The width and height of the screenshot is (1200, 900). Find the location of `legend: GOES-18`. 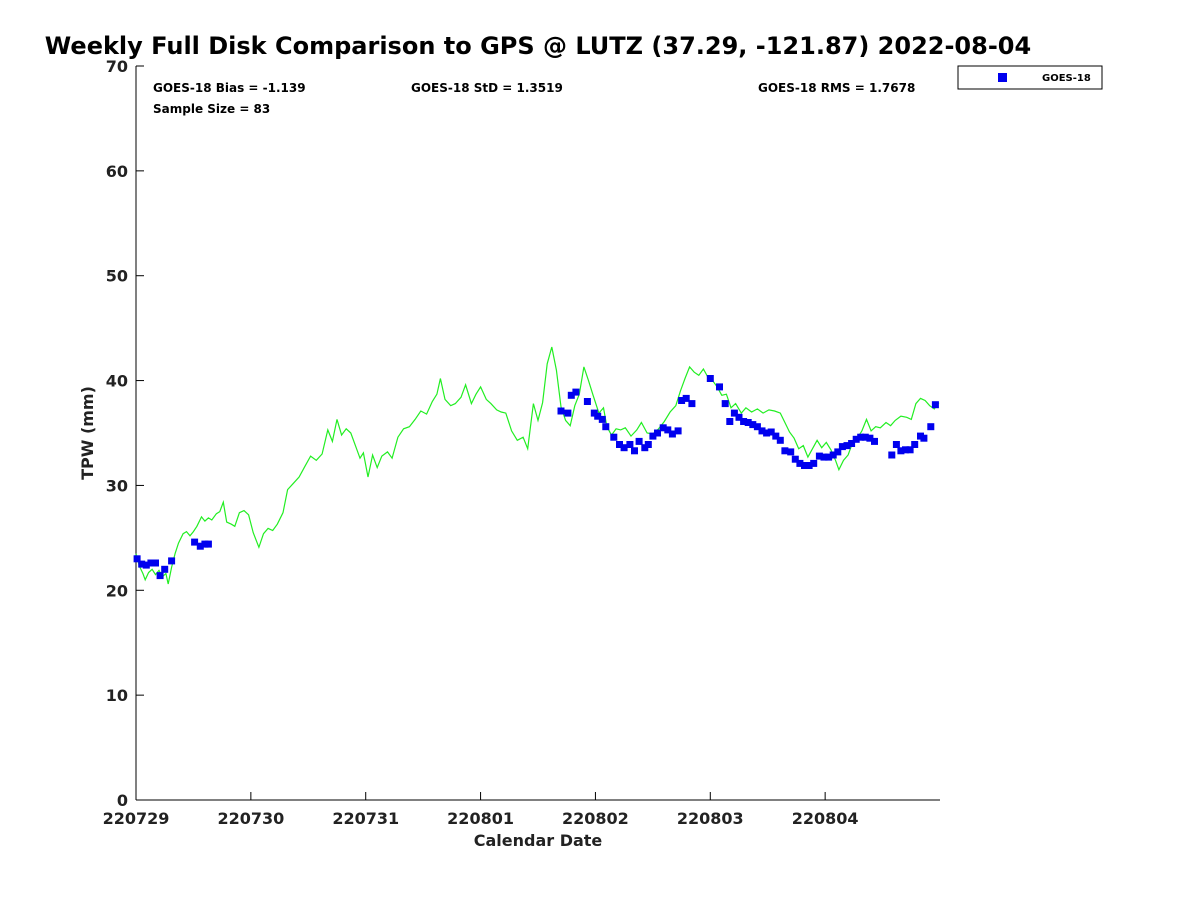

legend: GOES-18 is located at coordinates (1030, 77).